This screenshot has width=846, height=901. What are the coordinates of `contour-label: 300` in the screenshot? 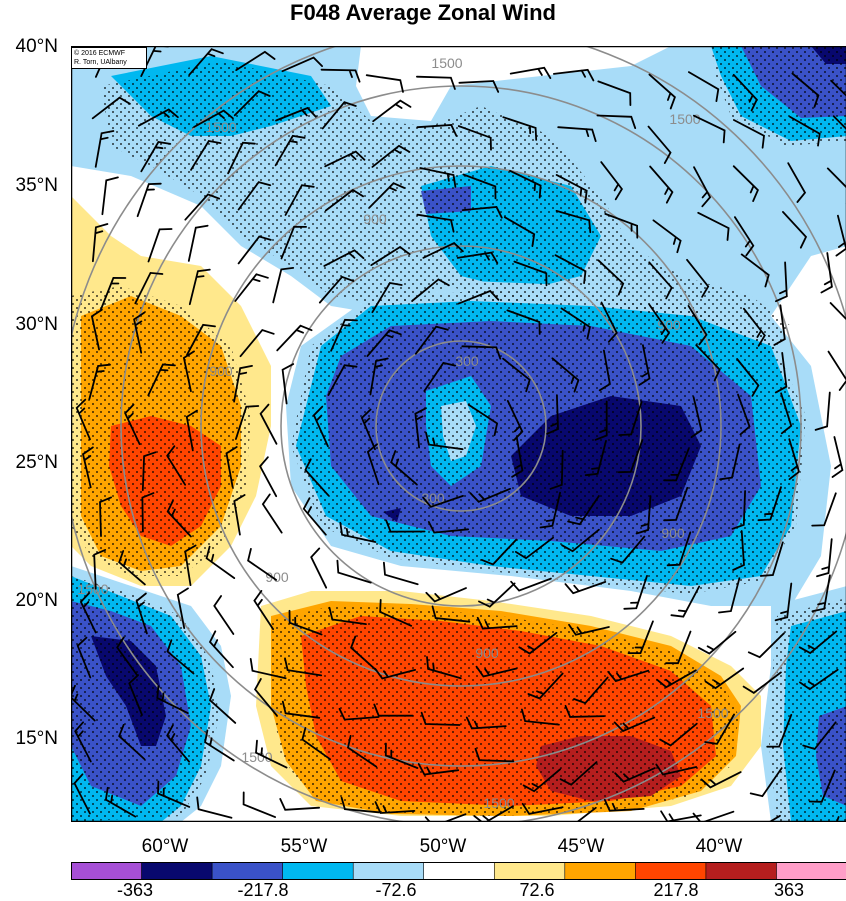 It's located at (467, 361).